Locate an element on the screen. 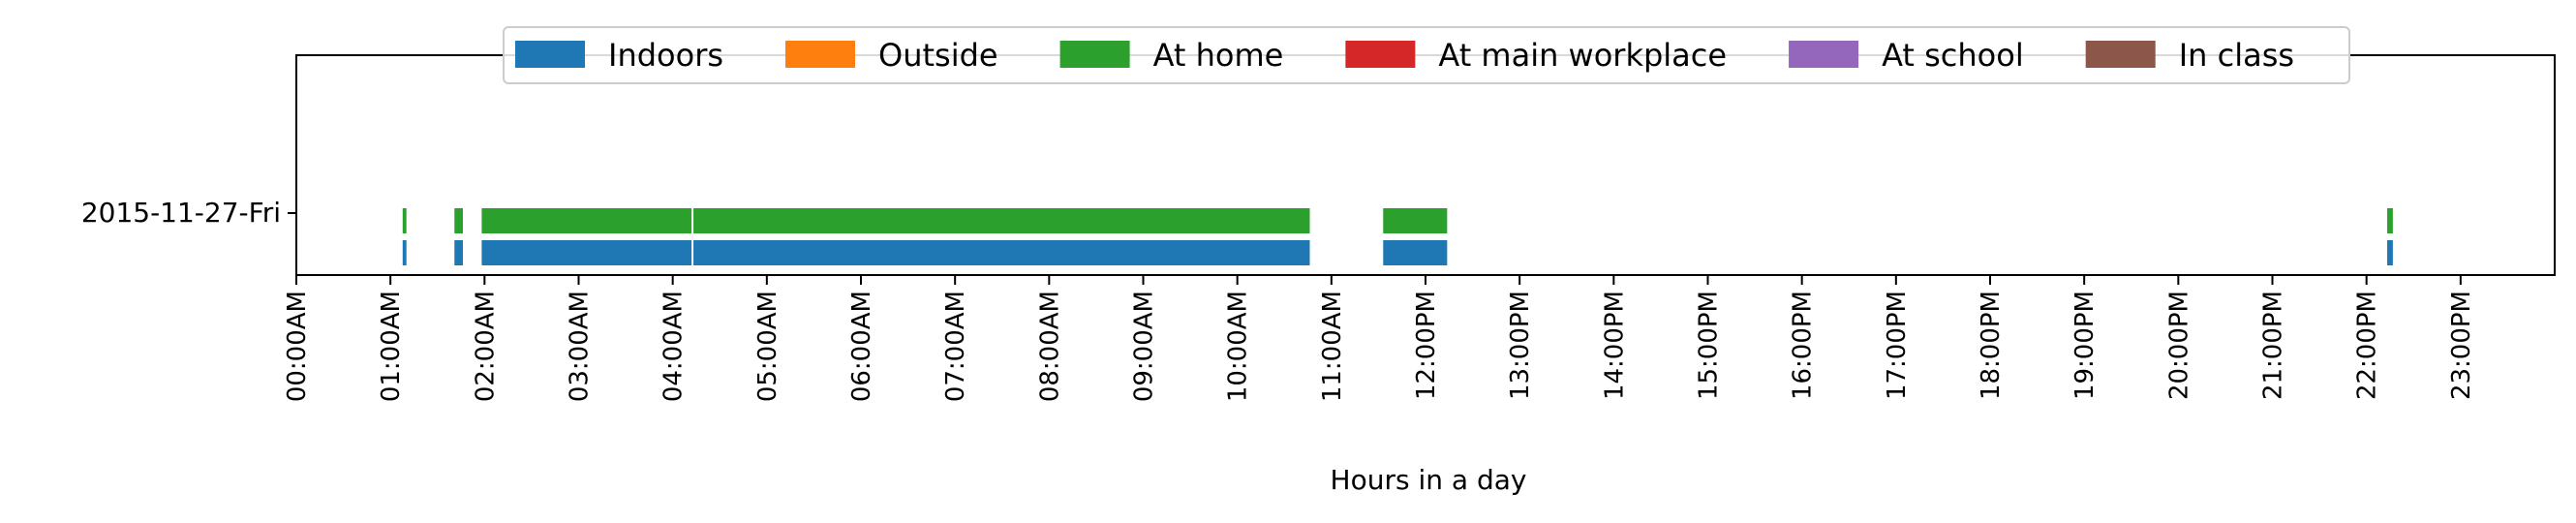 This screenshot has width=2576, height=523. x-tick-label: 16:00PM is located at coordinates (1803, 345).